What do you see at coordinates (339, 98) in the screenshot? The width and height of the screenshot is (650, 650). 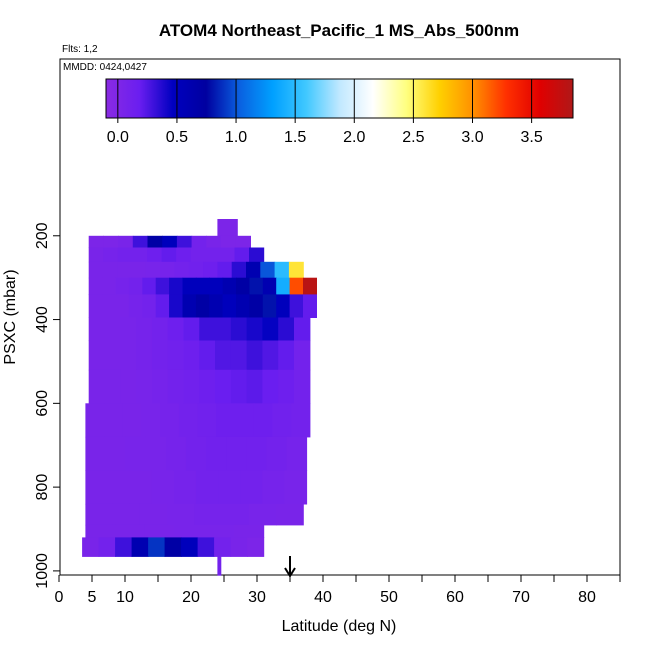 I see `colorbar-gradient` at bounding box center [339, 98].